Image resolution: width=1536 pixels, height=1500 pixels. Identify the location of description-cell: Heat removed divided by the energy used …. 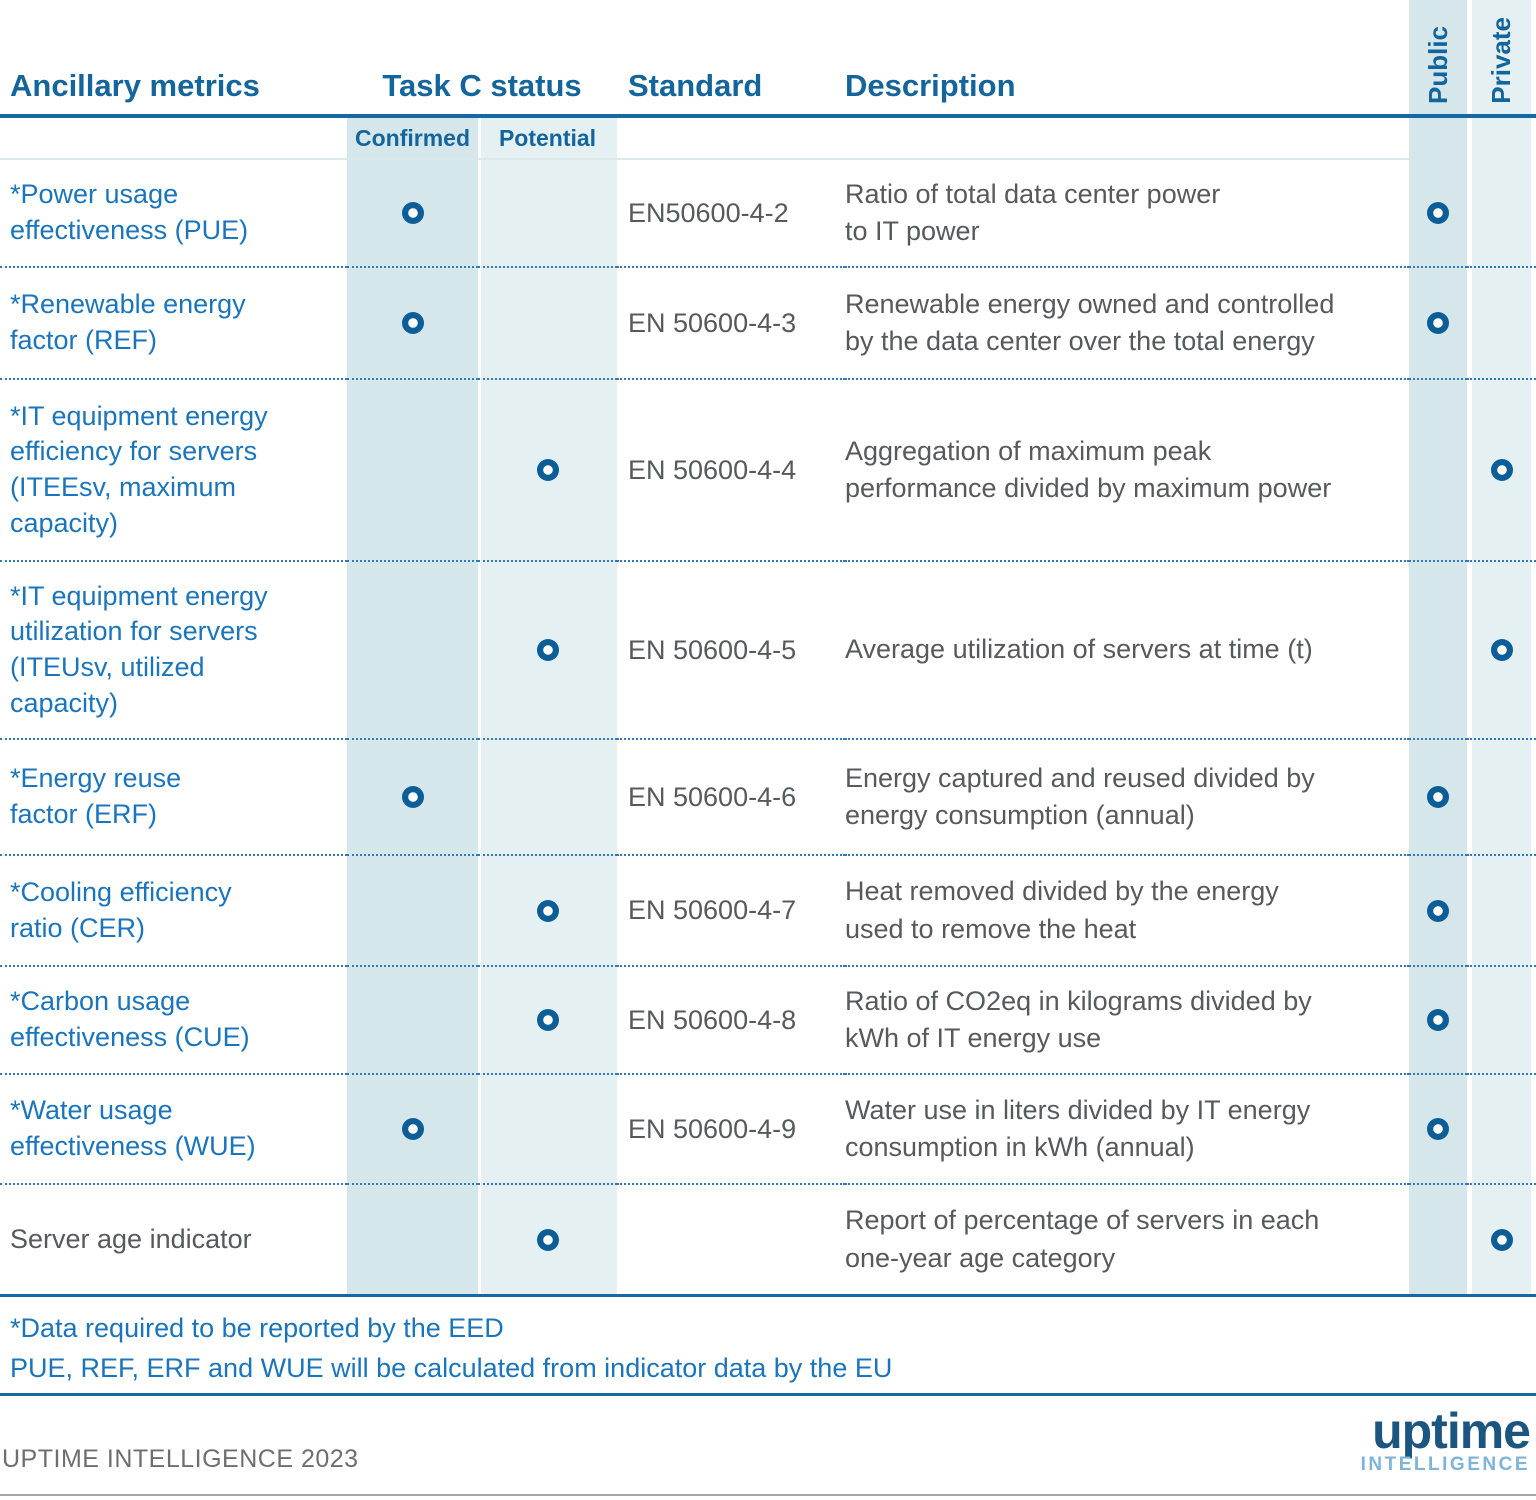
(1127, 911).